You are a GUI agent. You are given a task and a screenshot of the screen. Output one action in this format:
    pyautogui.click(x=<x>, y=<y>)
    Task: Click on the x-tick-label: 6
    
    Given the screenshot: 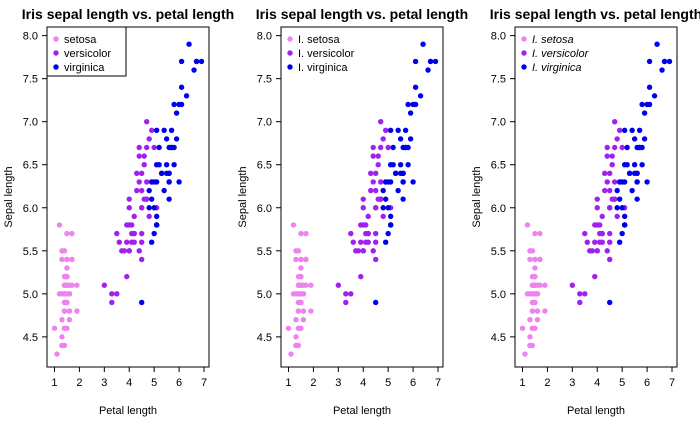 What is the action you would take?
    pyautogui.click(x=647, y=383)
    